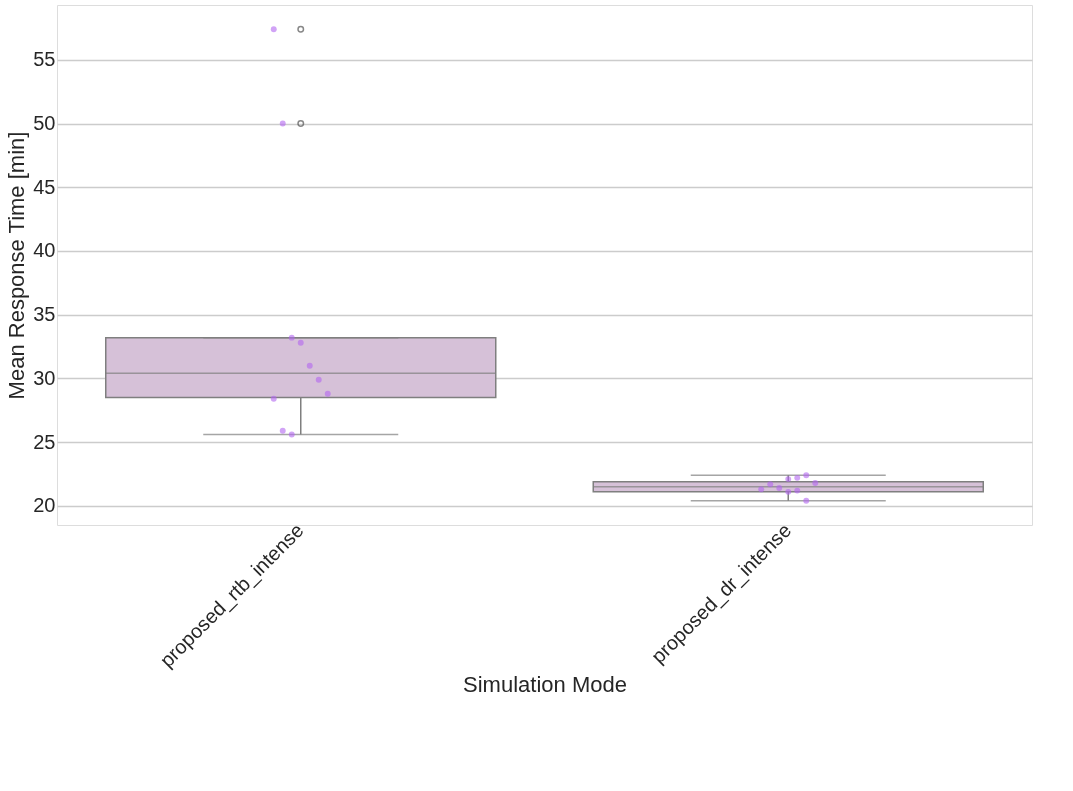 This screenshot has width=1073, height=791. Describe the element at coordinates (44, 123) in the screenshot. I see `y-tick-label: 50` at that location.